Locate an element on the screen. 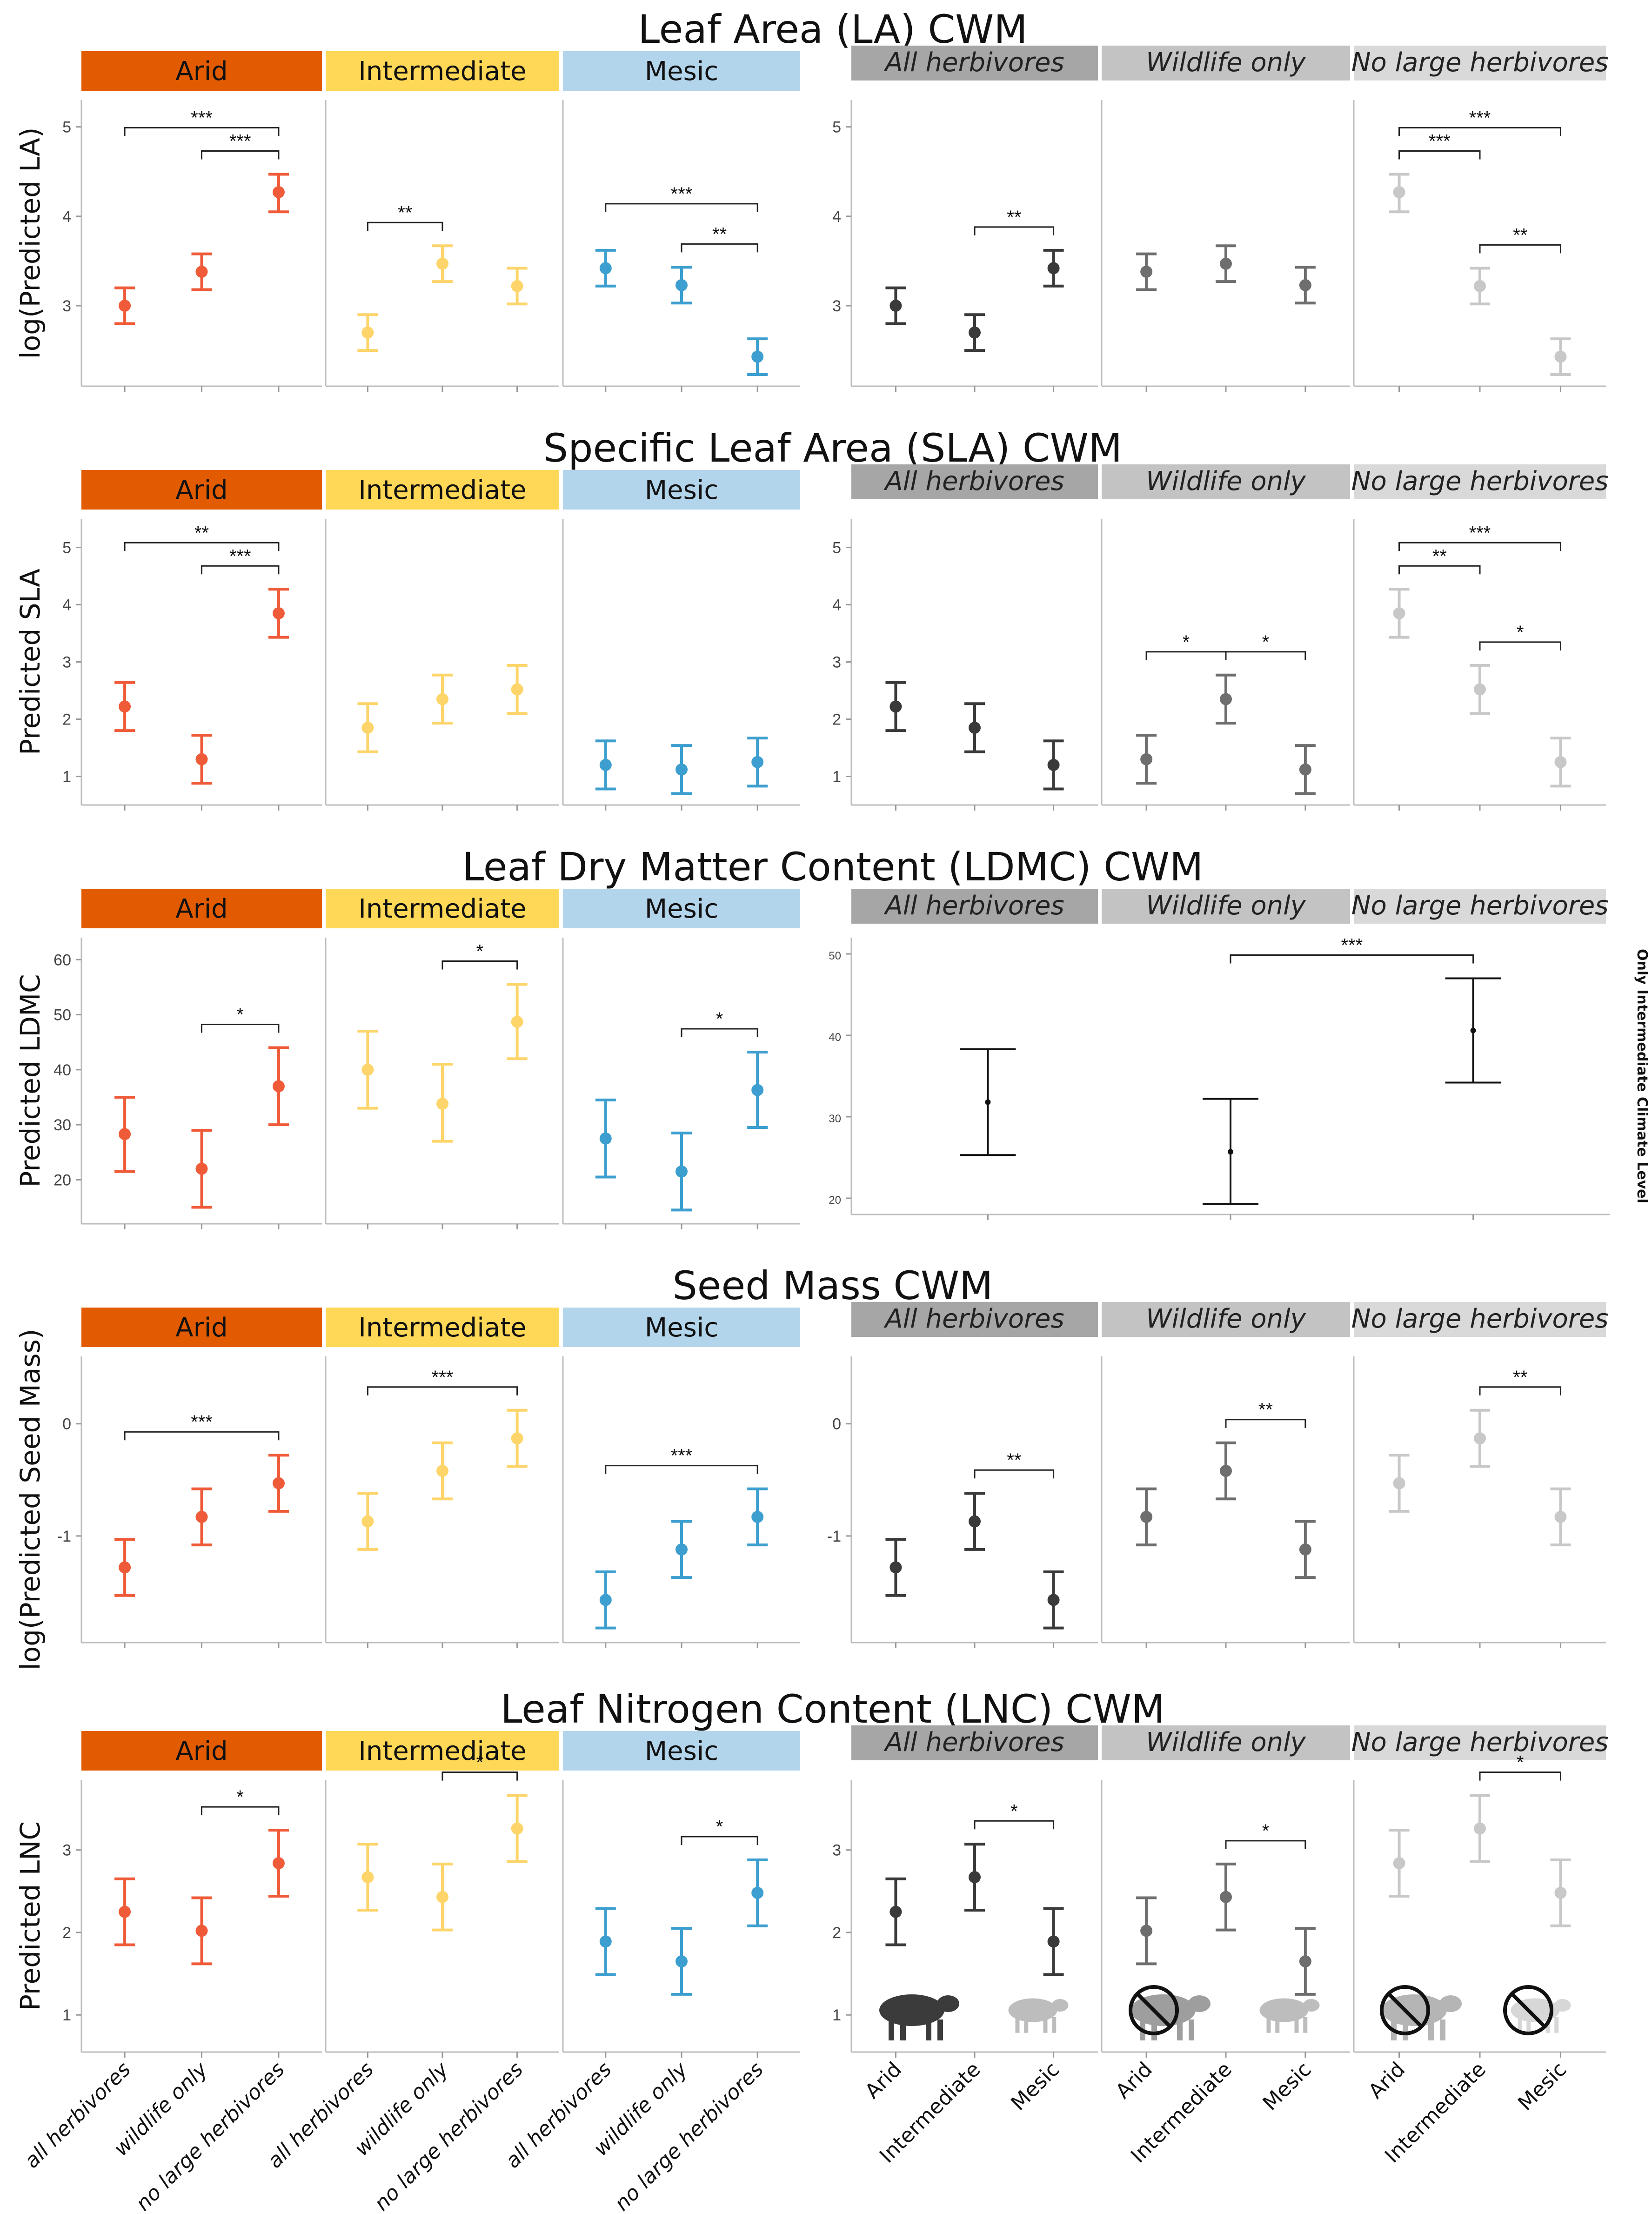 Image resolution: width=1652 pixels, height=2214 pixels. left-ytick-label-0: -1 is located at coordinates (64, 1536).